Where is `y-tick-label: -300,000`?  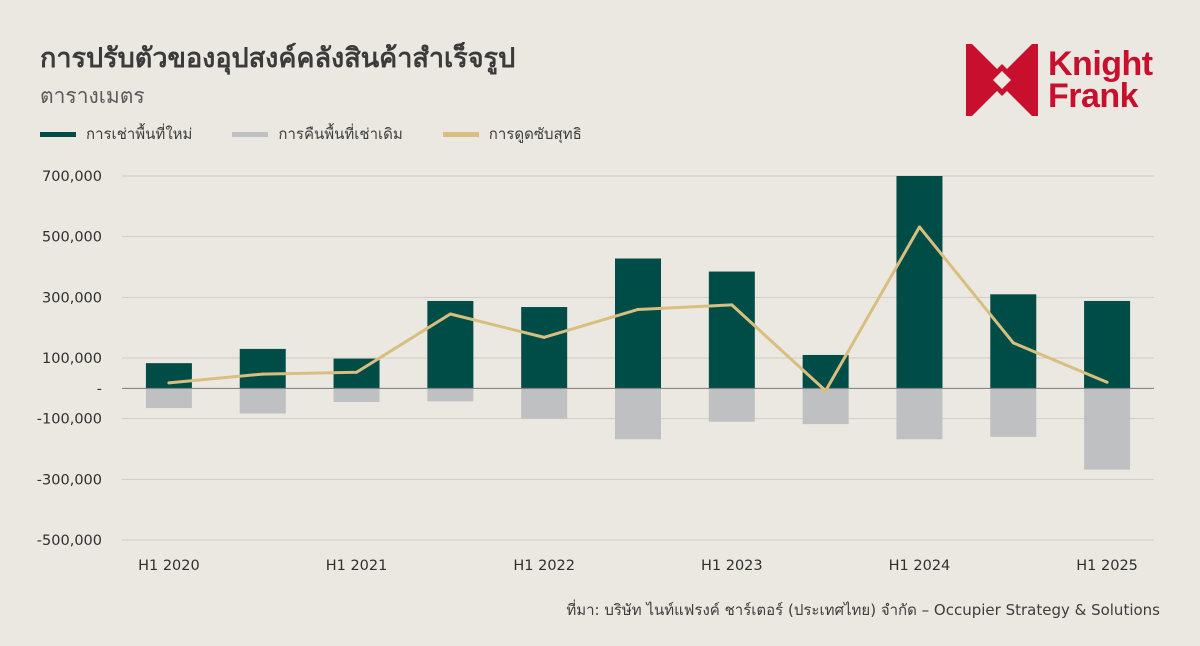 y-tick-label: -300,000 is located at coordinates (69, 480).